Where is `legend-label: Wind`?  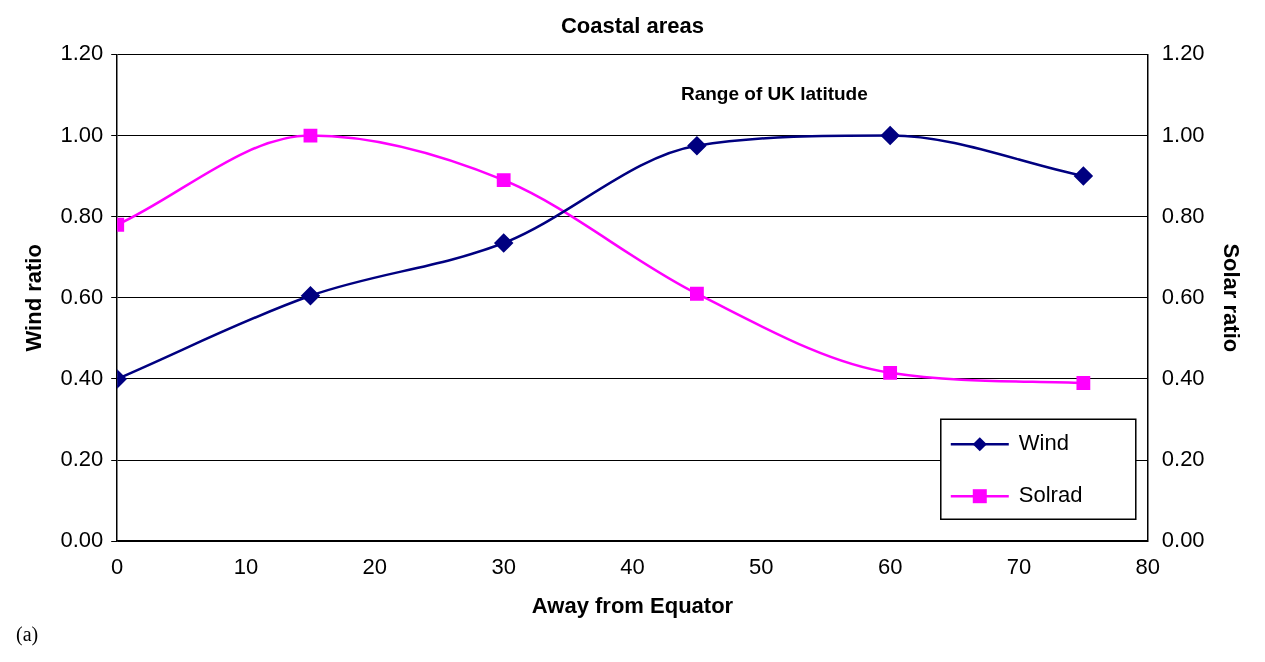 legend-label: Wind is located at coordinates (1043, 443).